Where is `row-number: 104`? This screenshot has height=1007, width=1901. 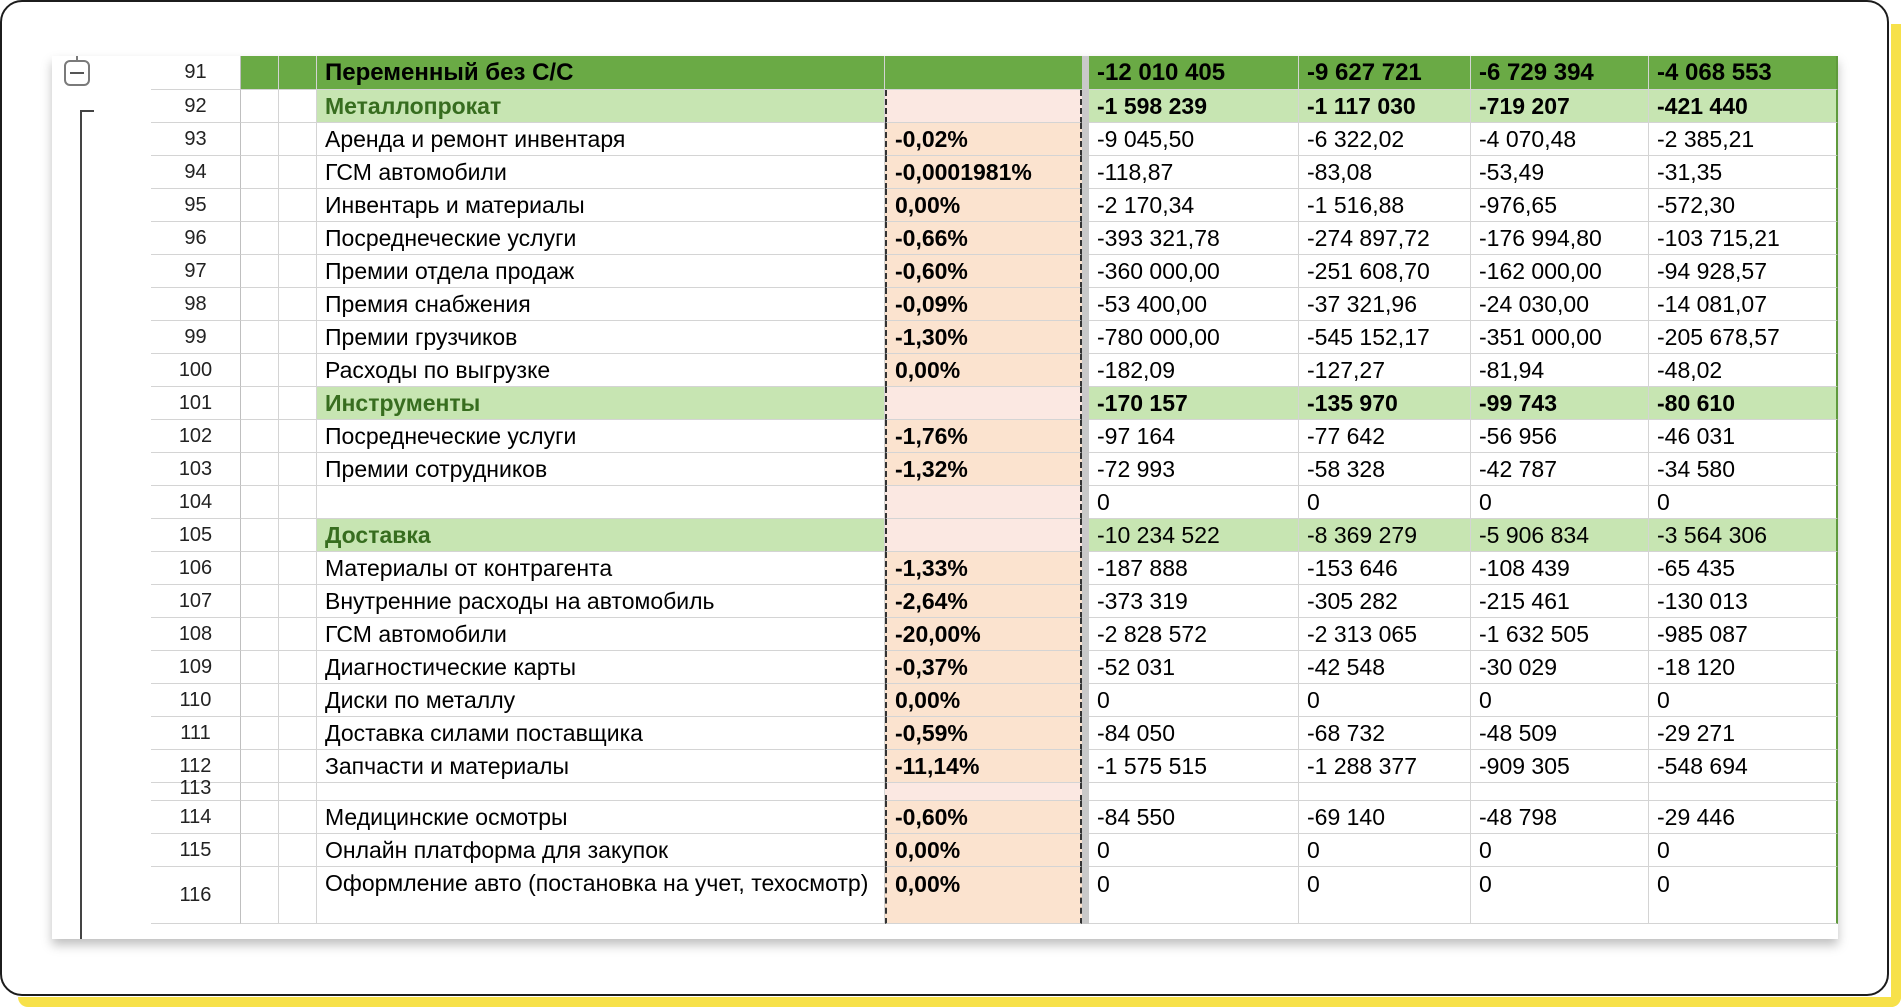 row-number: 104 is located at coordinates (196, 502).